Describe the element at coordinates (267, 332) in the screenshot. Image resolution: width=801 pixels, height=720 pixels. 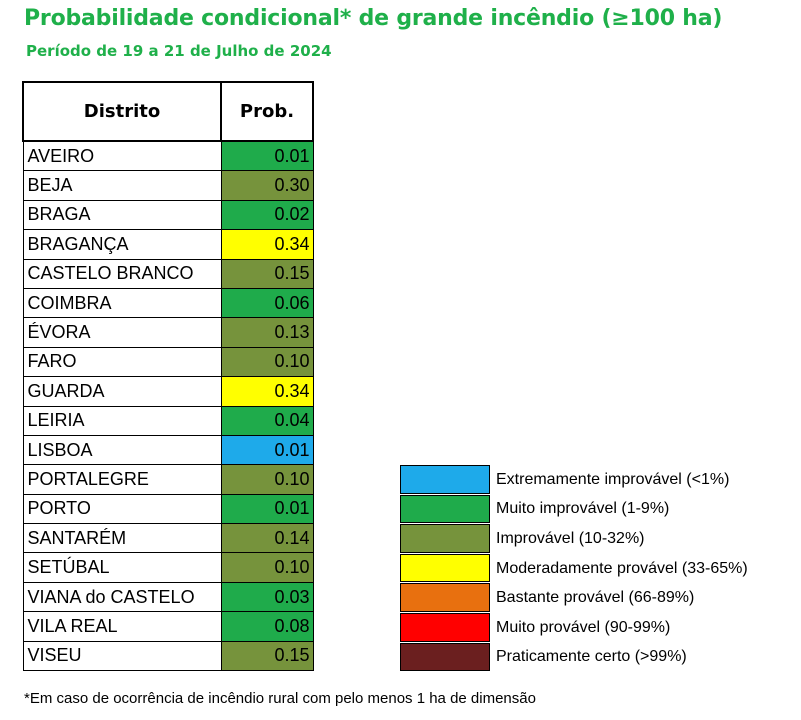
I see `probability-cell: 0.13` at that location.